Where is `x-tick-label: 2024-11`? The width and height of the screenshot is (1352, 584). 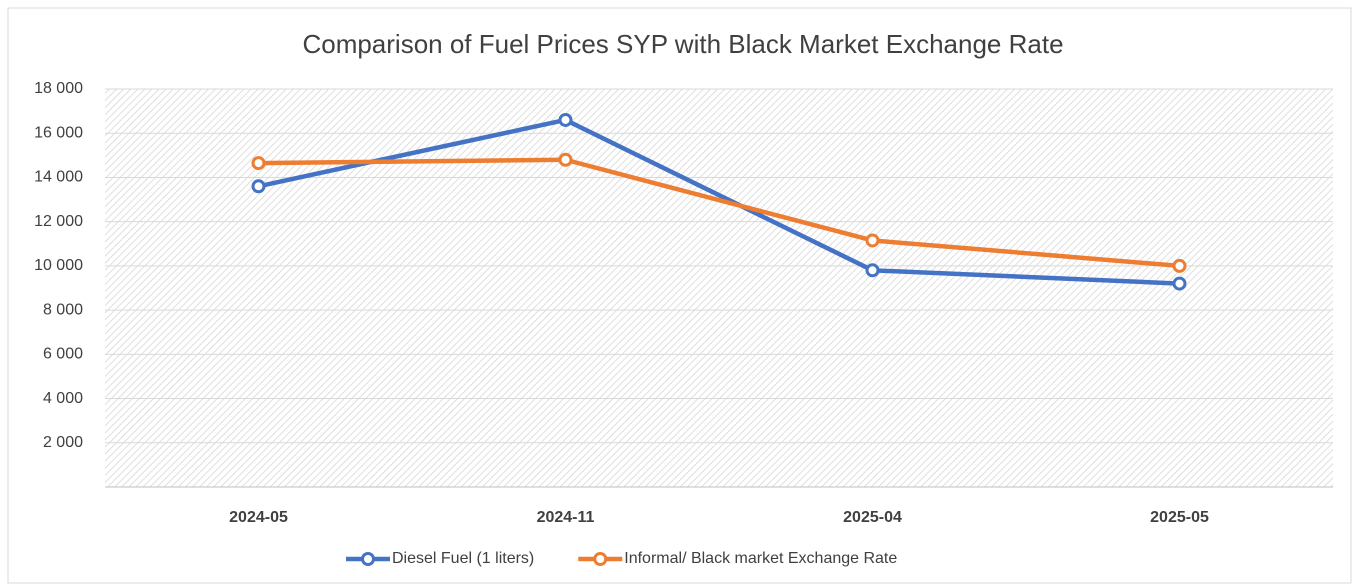
x-tick-label: 2024-11 is located at coordinates (566, 517).